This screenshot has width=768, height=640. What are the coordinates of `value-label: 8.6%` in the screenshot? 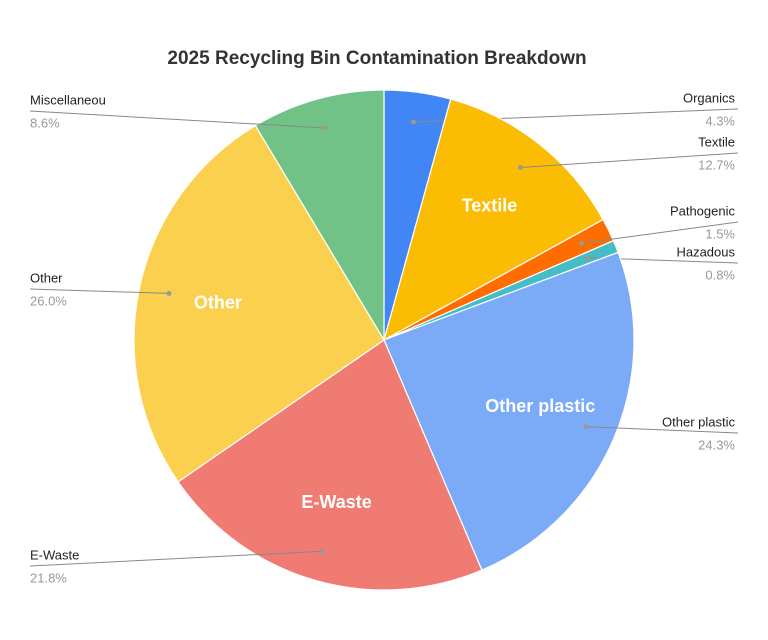 It's located at (45, 122).